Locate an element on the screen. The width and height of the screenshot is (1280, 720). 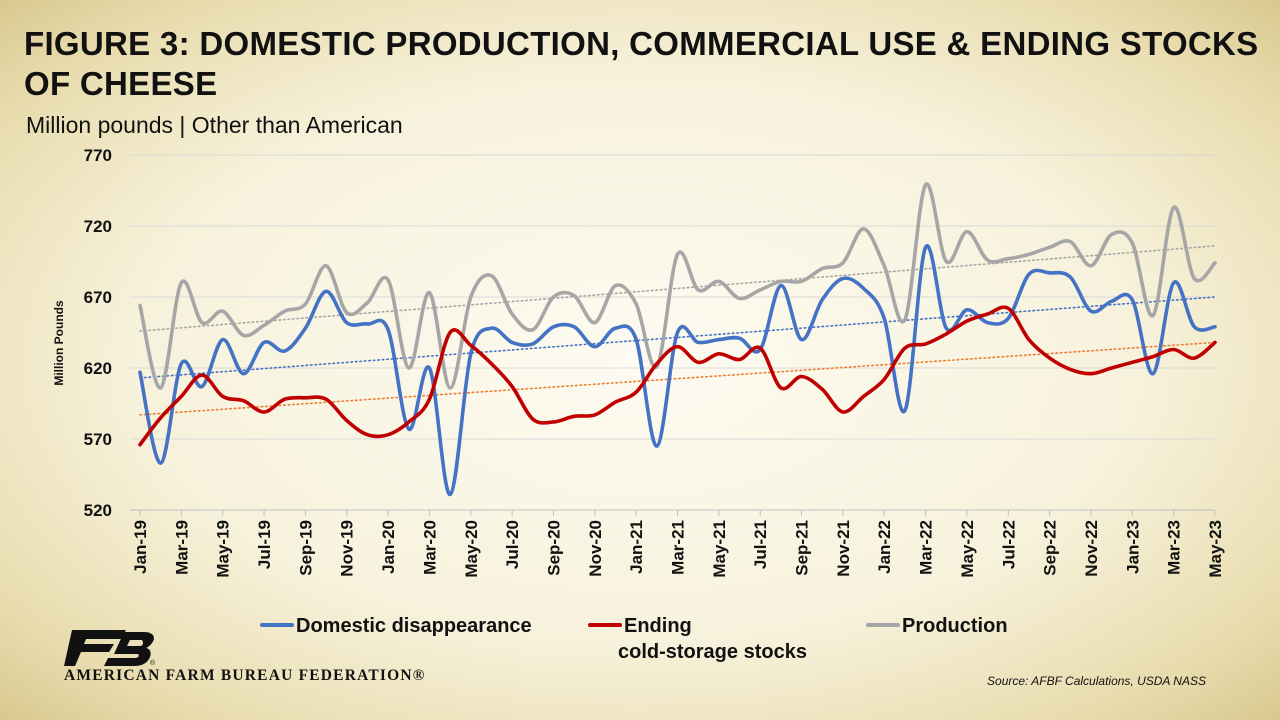
x-tick-label: Jul-22 is located at coordinates (1008, 544).